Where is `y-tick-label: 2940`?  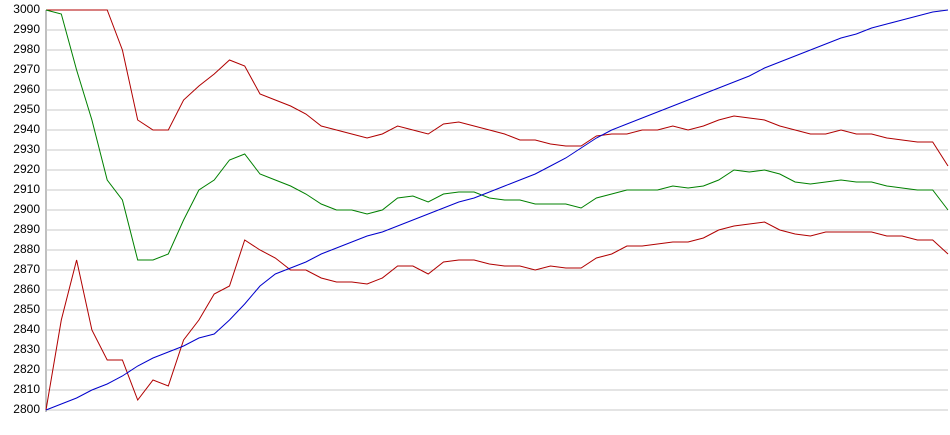 y-tick-label: 2940 is located at coordinates (26, 129).